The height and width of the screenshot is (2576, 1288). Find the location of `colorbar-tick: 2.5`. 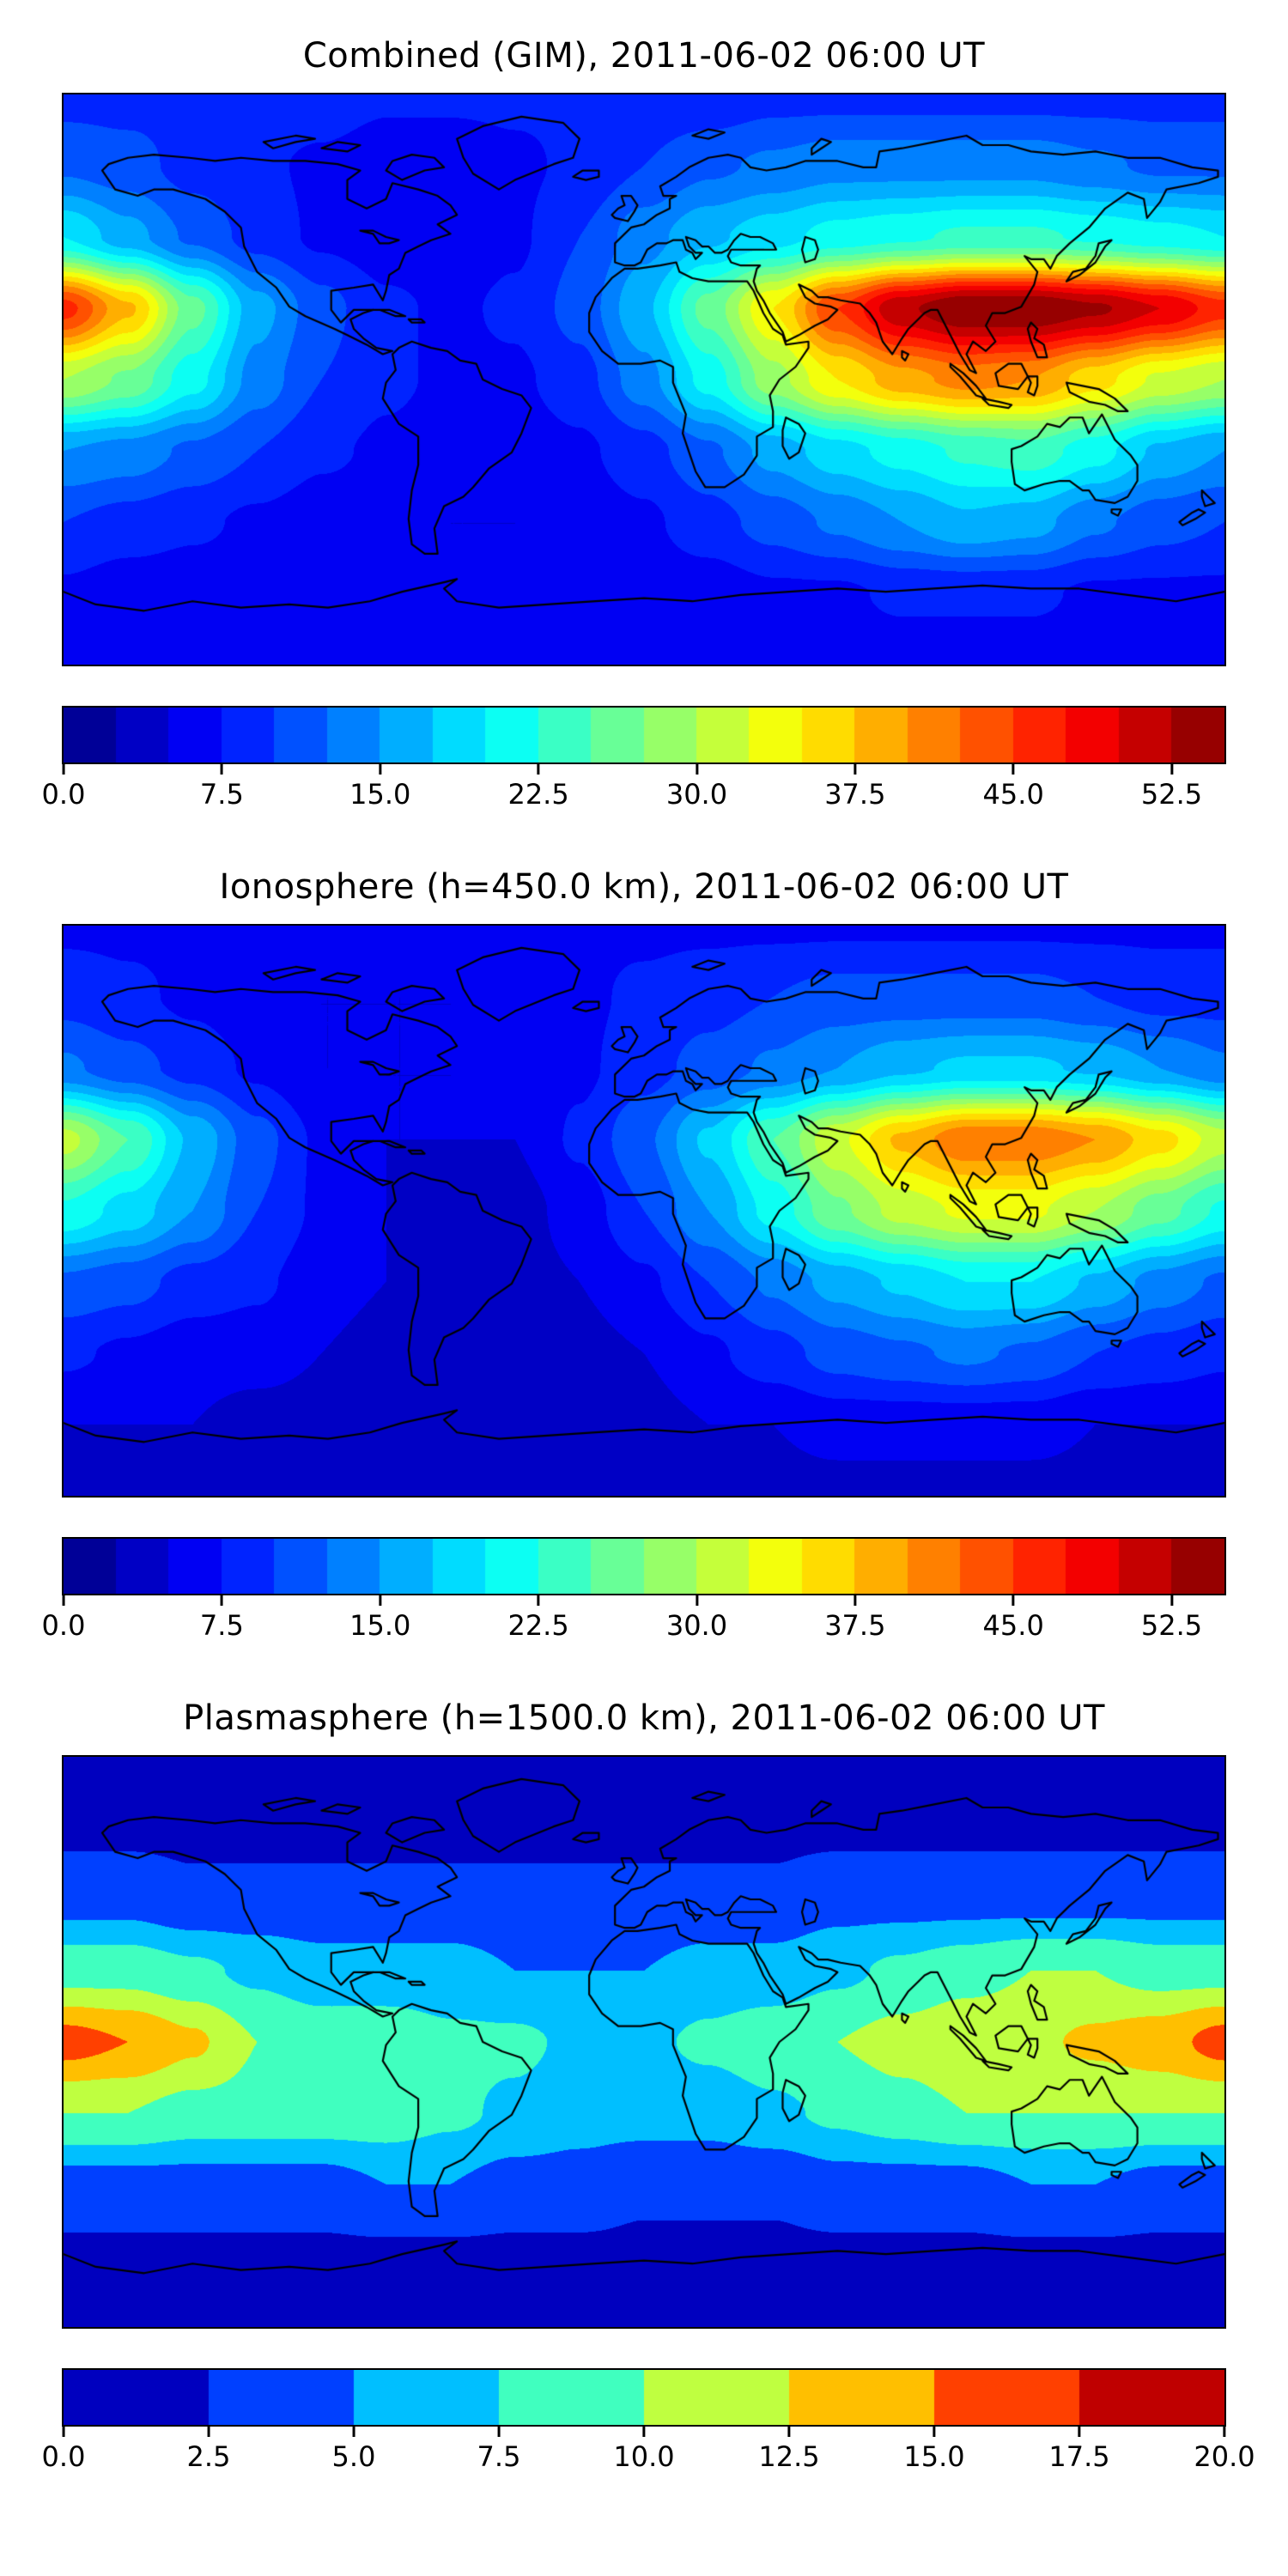

colorbar-tick: 2.5 is located at coordinates (208, 2450).